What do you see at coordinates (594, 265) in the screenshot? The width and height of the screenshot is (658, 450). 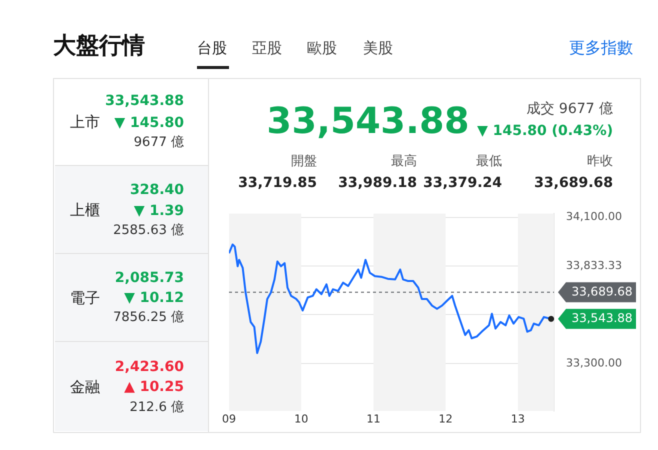 I see `y-tick-label: 33,833.33` at bounding box center [594, 265].